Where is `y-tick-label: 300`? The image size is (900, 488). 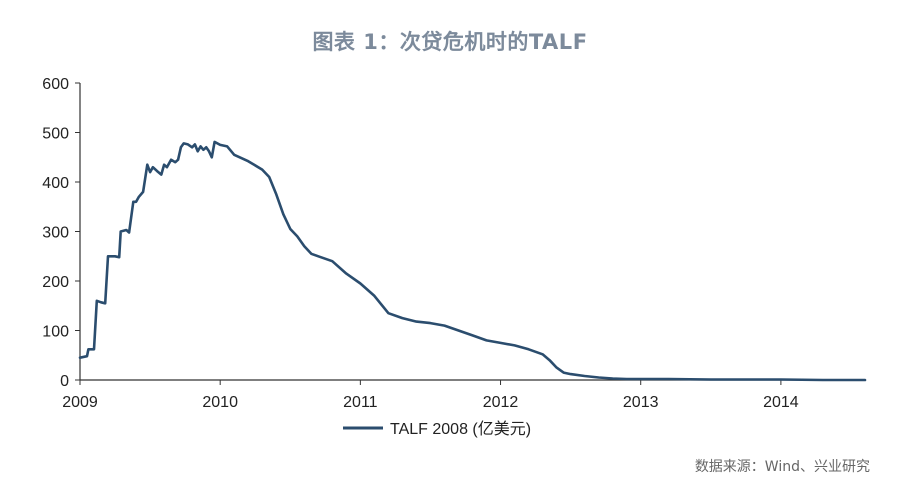
y-tick-label: 300 is located at coordinates (55, 233).